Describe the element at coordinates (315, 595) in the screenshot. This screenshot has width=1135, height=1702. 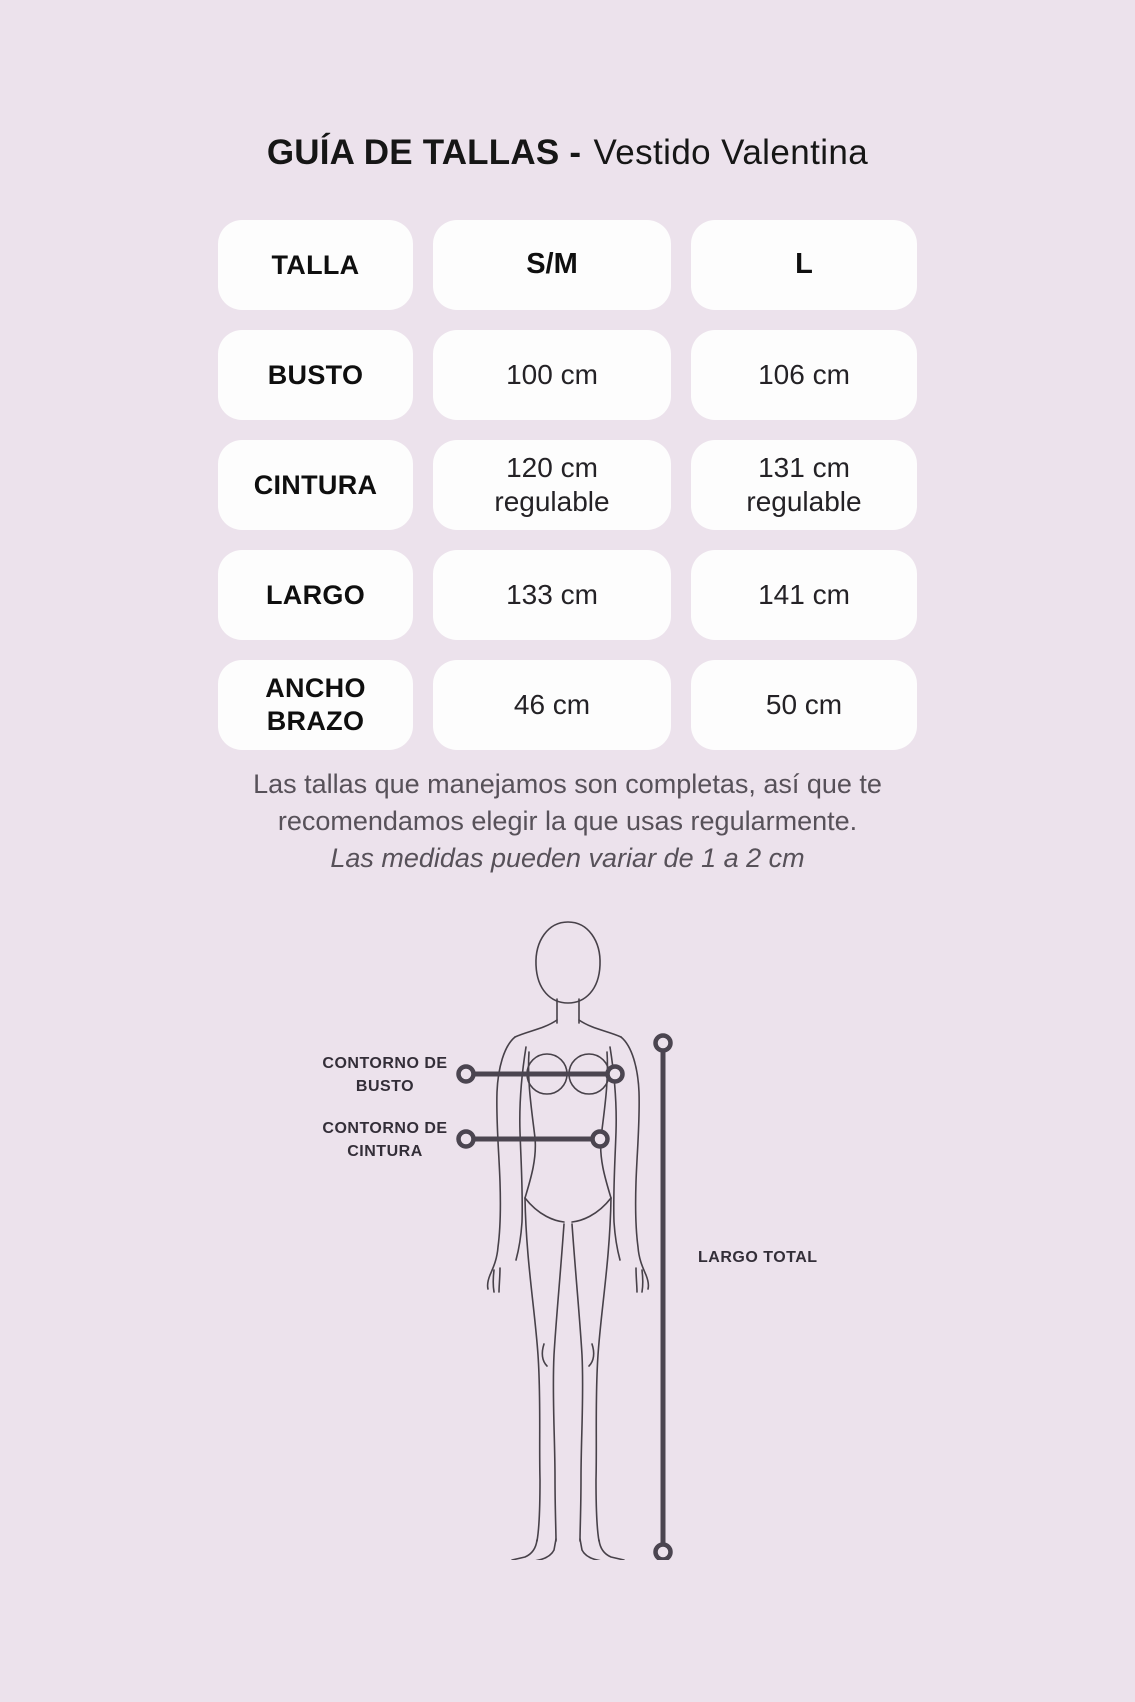
I see `row-label-largo: LARGO` at that location.